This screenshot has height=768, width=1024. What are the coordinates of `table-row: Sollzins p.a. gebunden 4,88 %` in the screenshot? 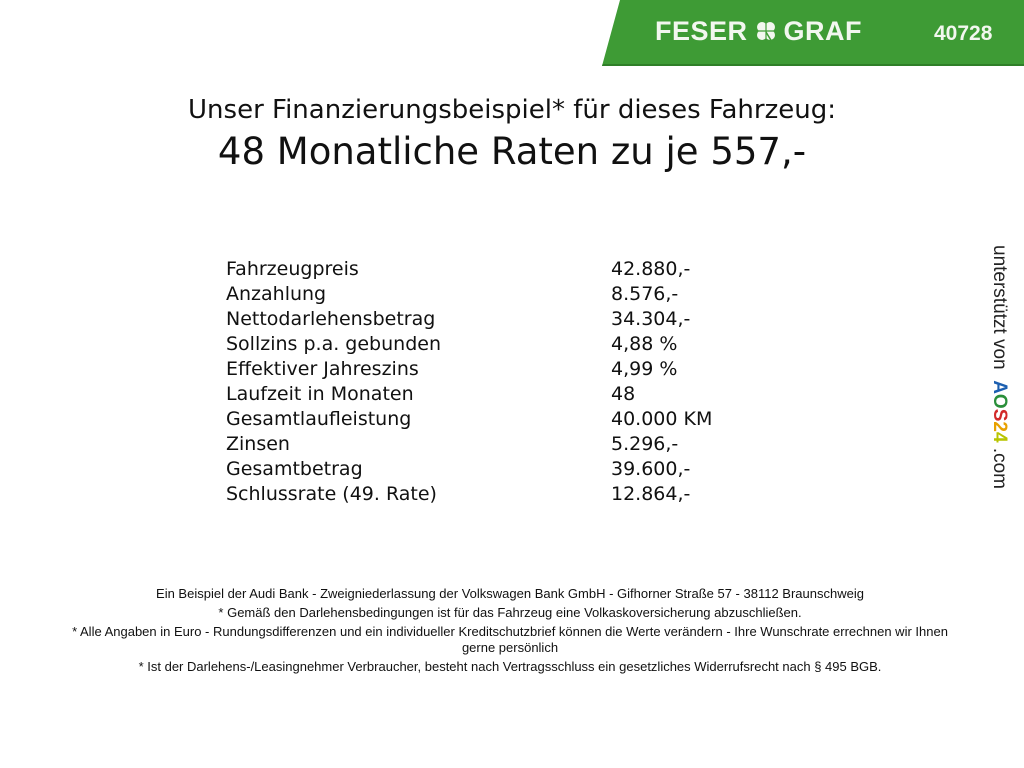 It's located at (486, 345).